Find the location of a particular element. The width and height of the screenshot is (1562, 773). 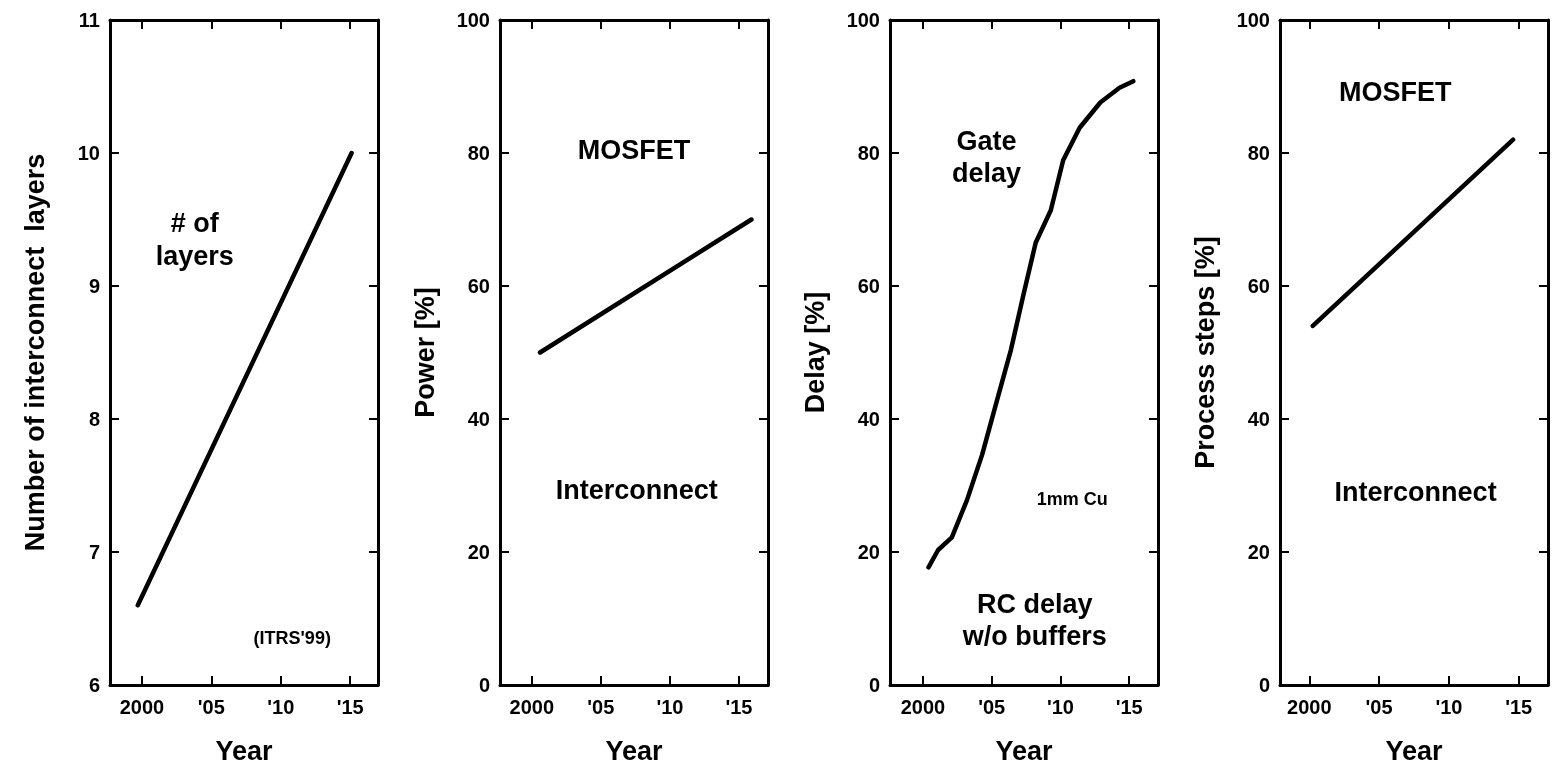

y-tick-label: 6 is located at coordinates (94, 685).